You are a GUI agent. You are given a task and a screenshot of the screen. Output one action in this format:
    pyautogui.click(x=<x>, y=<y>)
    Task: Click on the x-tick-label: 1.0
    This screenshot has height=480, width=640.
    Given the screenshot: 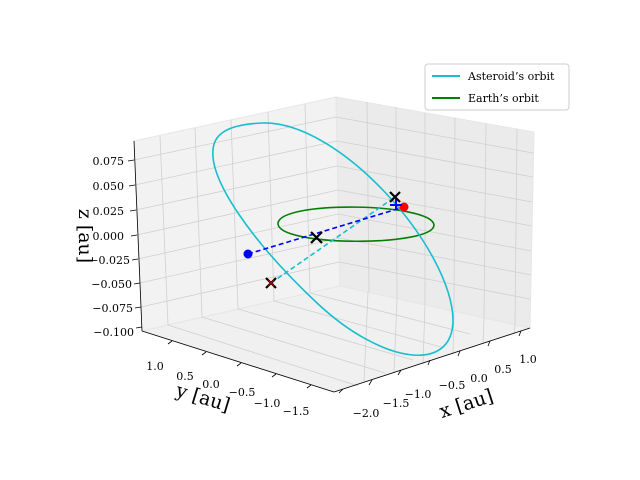 What is the action you would take?
    pyautogui.click(x=528, y=359)
    